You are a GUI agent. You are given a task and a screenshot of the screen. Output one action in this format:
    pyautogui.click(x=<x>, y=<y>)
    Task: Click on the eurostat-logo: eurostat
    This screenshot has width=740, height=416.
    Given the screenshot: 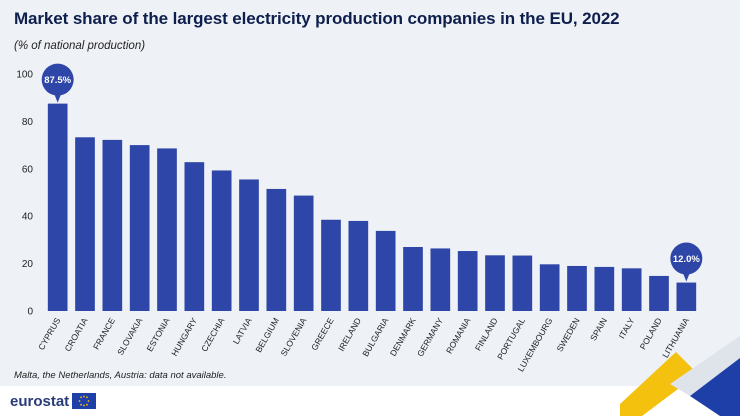 What is the action you would take?
    pyautogui.click(x=53, y=401)
    